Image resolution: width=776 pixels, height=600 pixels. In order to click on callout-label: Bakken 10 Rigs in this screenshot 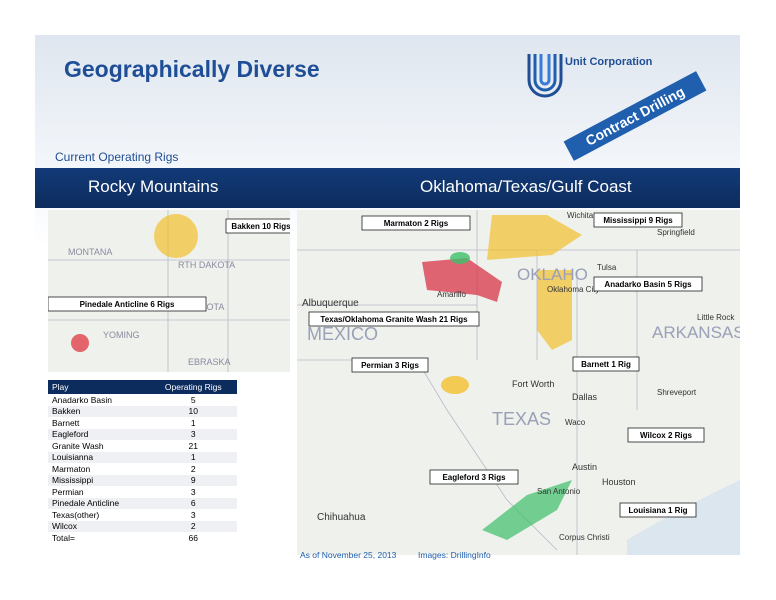, I will do `click(260, 226)`.